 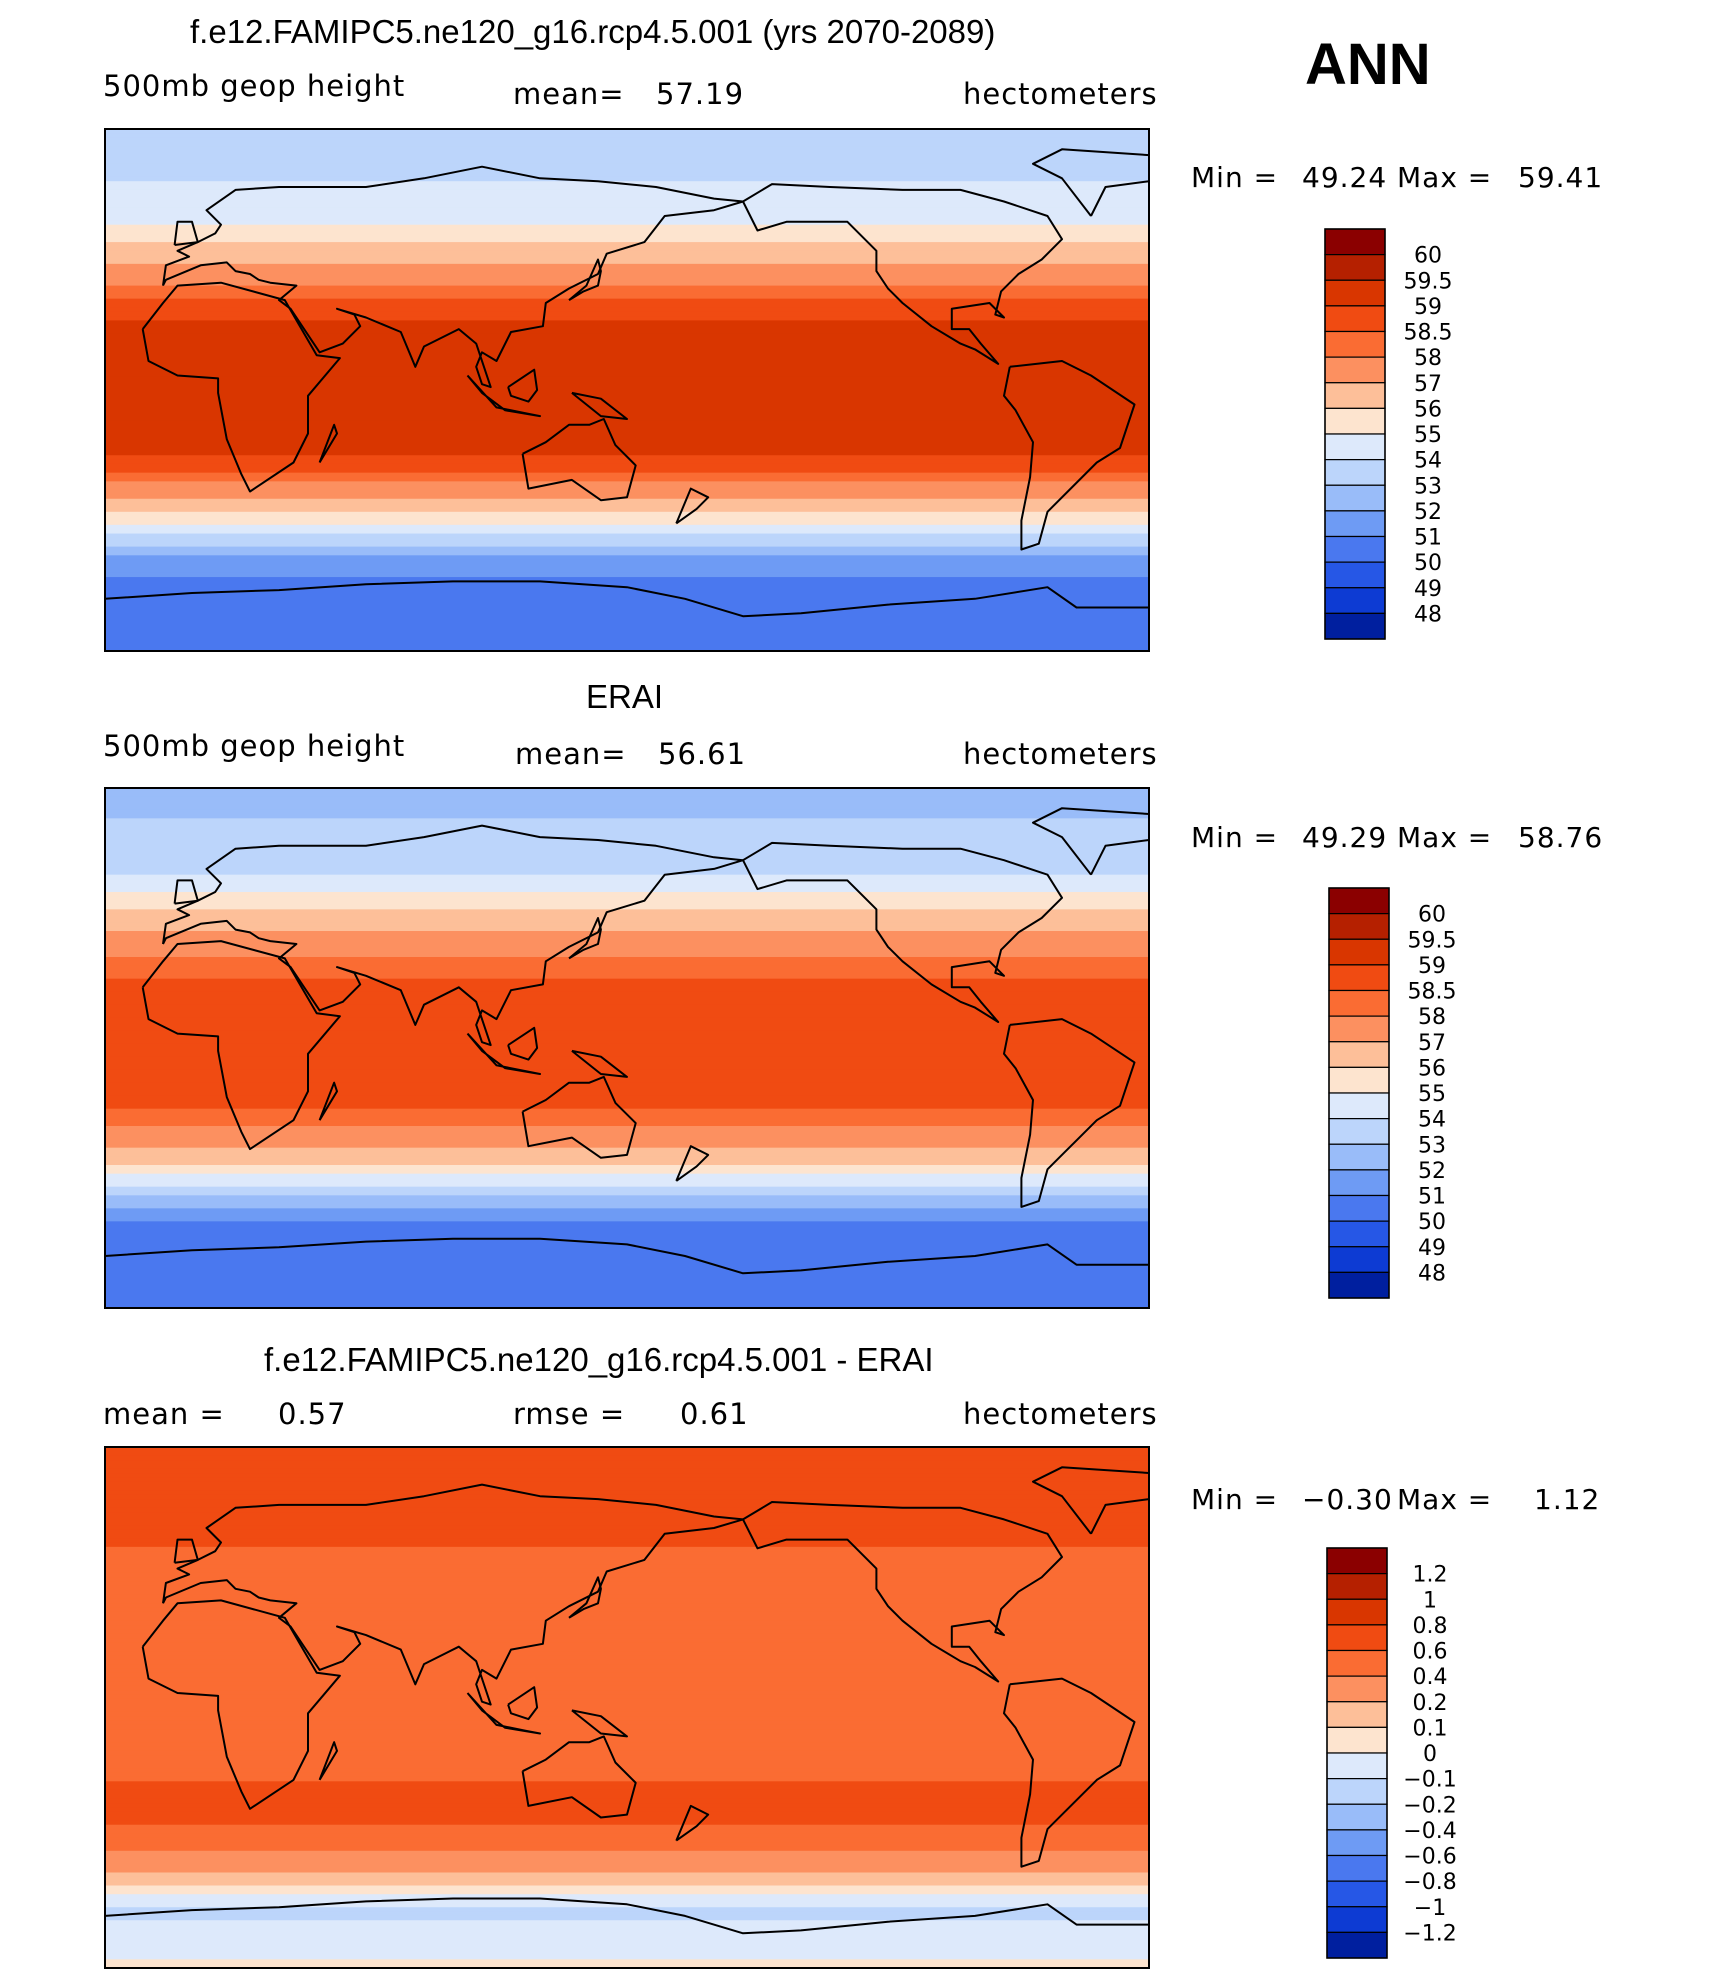 What do you see at coordinates (1235, 177) in the screenshot?
I see `panel-1-min-label: Min =` at bounding box center [1235, 177].